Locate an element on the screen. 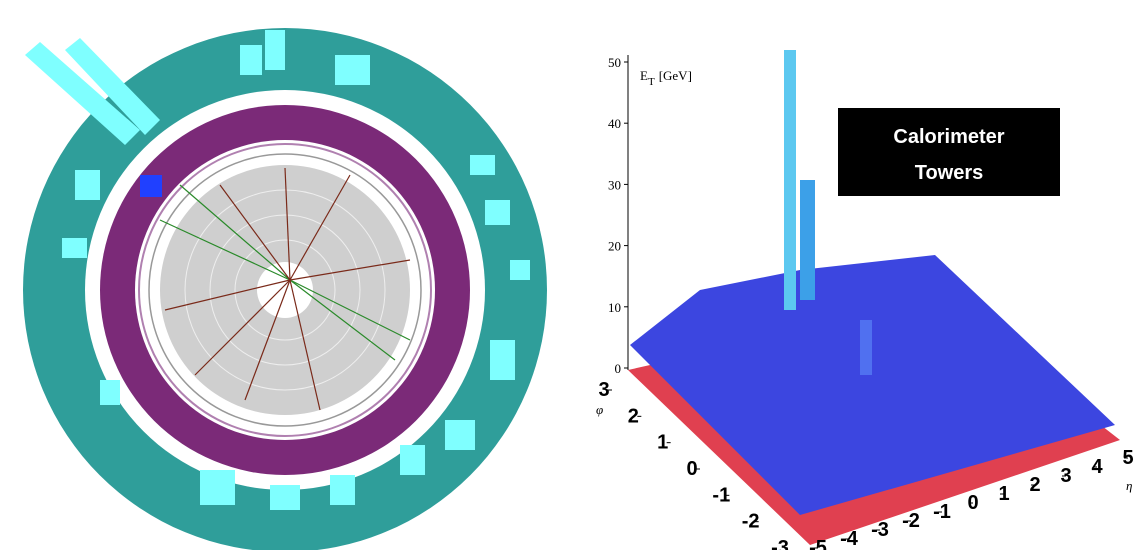 The height and width of the screenshot is (550, 1140). tick-label: 10 is located at coordinates (614, 307).